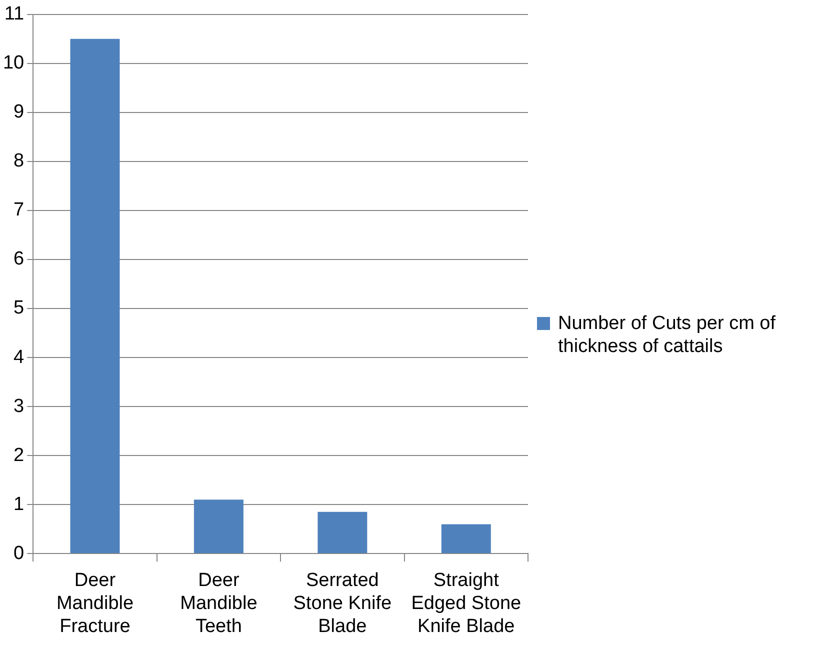  I want to click on y-tick-label: 2, so click(19, 455).